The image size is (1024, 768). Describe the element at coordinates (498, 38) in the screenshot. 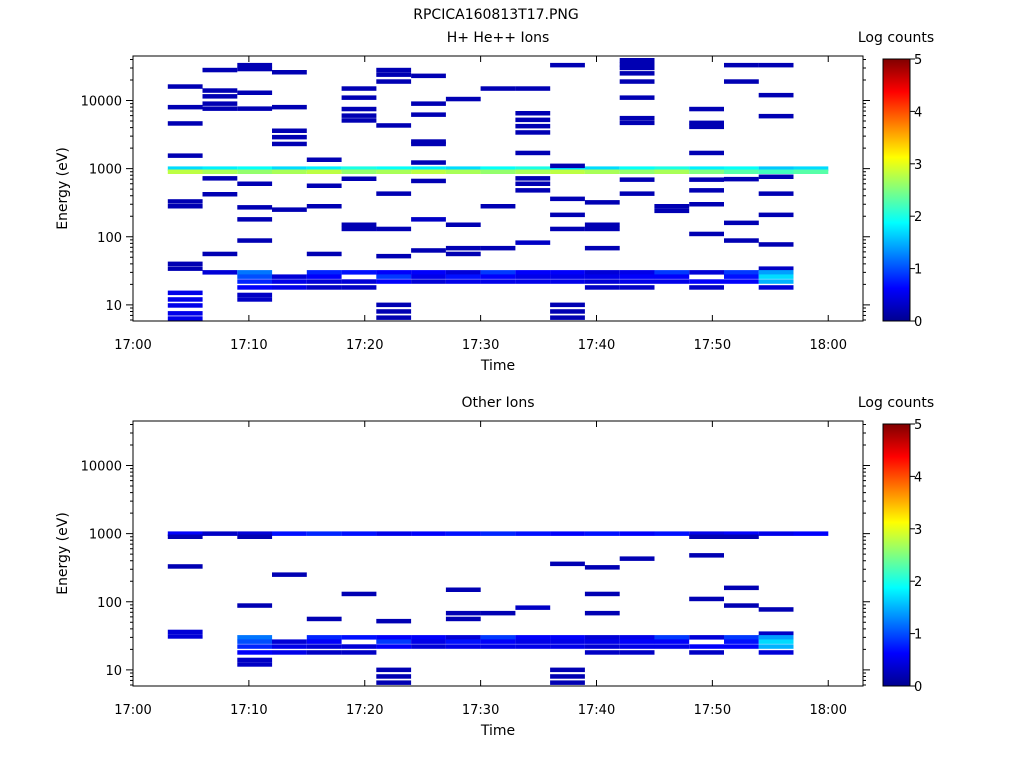

I see `panel-title: H+ He++ Ions` at that location.